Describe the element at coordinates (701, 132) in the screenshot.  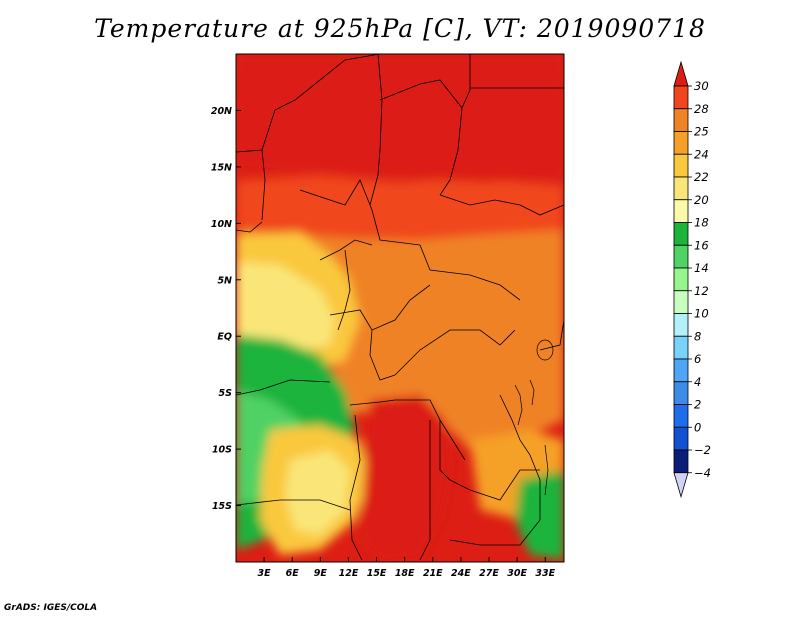
I see `colorbar-label: 25` at that location.